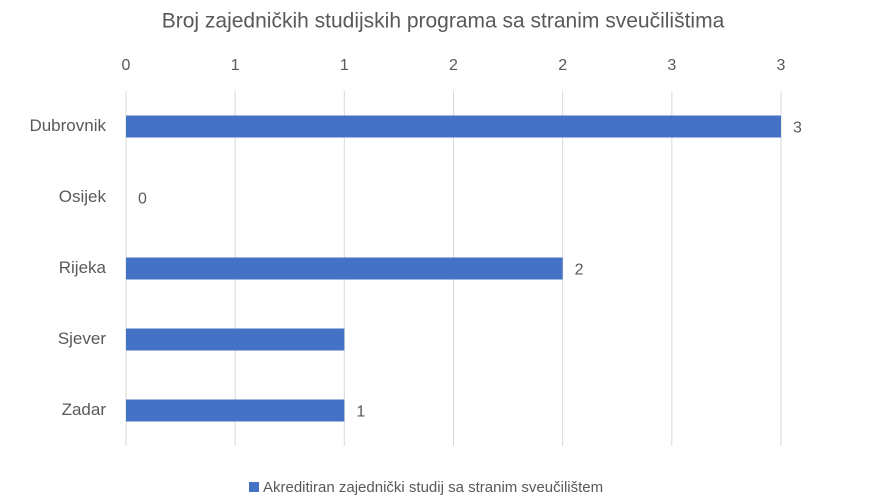 The image size is (886, 500). Describe the element at coordinates (83, 267) in the screenshot. I see `y-tick-label: Rijeka` at that location.